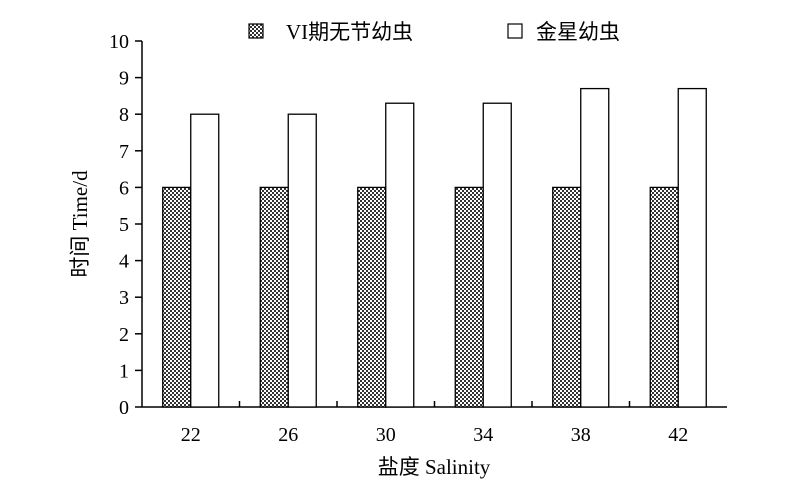 The image size is (800, 498). Describe the element at coordinates (124, 79) in the screenshot. I see `y-tick-label: 9` at that location.